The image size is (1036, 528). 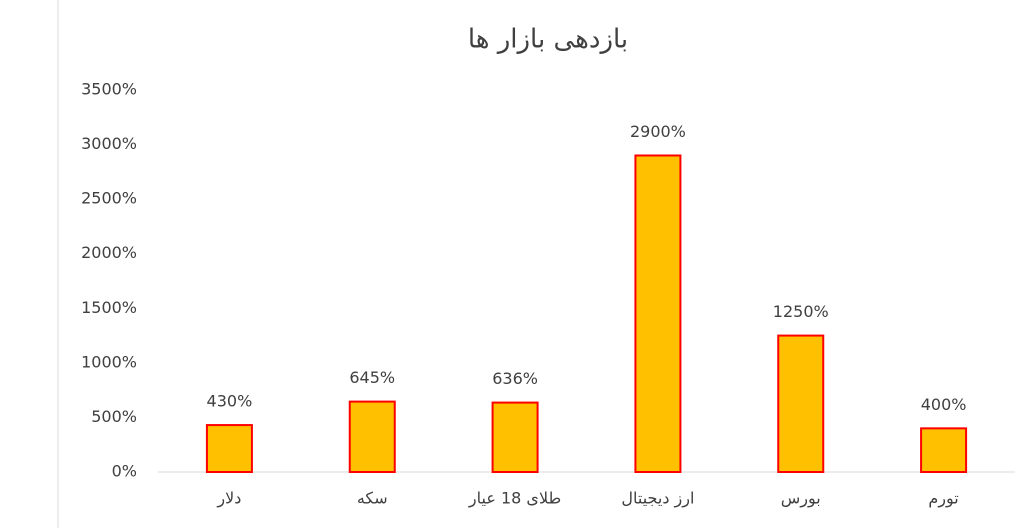 What do you see at coordinates (657, 499) in the screenshot?
I see `x-tick-label: ارز دیجیتال` at bounding box center [657, 499].